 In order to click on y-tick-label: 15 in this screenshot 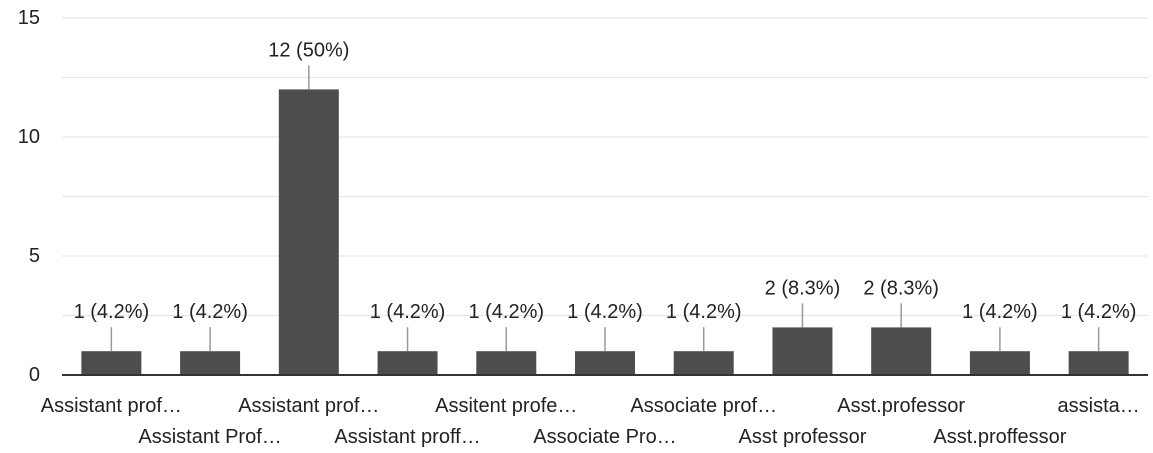, I will do `click(29, 18)`.